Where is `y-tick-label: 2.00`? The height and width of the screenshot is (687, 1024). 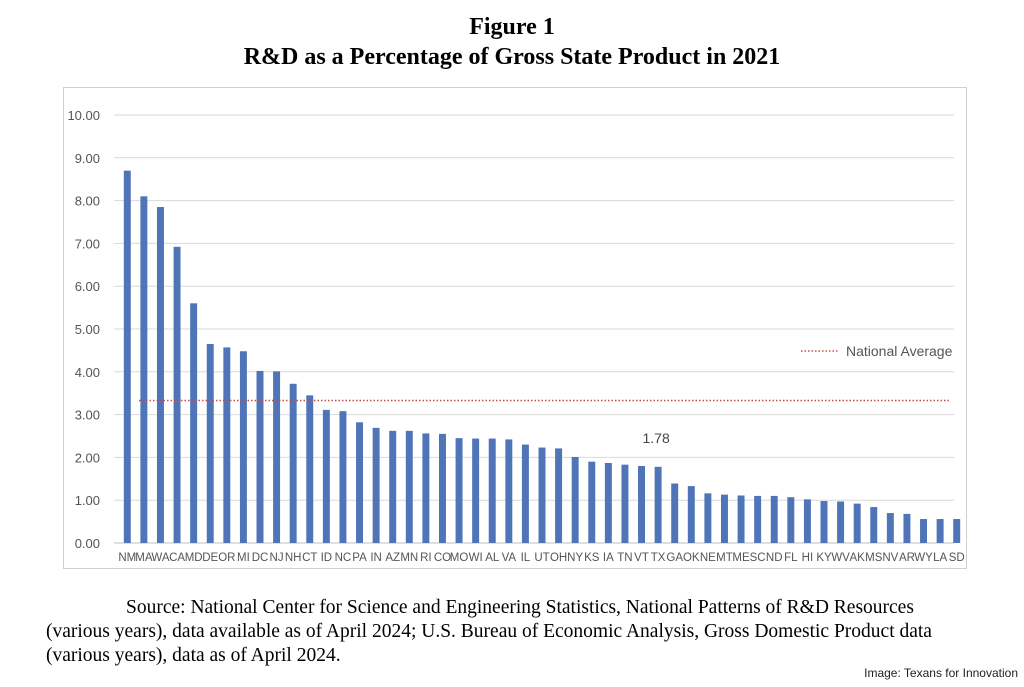
y-tick-label: 2.00 is located at coordinates (87, 457).